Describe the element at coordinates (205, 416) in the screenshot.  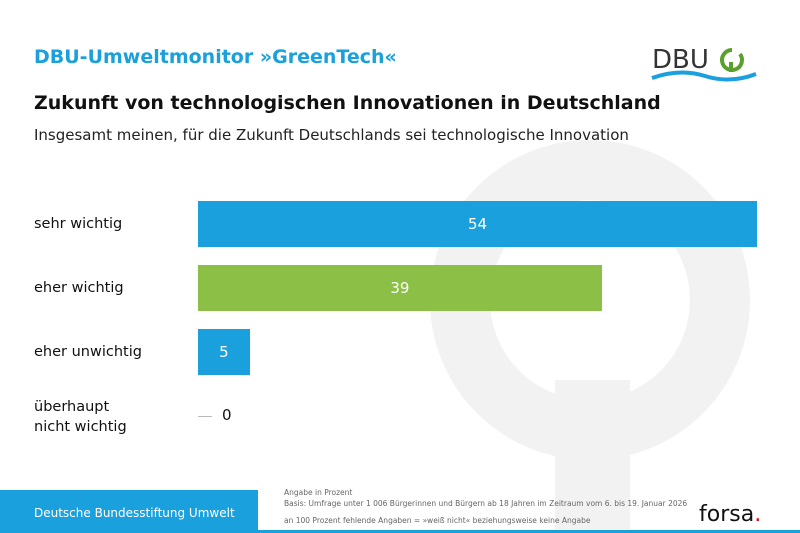
I see `bar-zero-marker` at that location.